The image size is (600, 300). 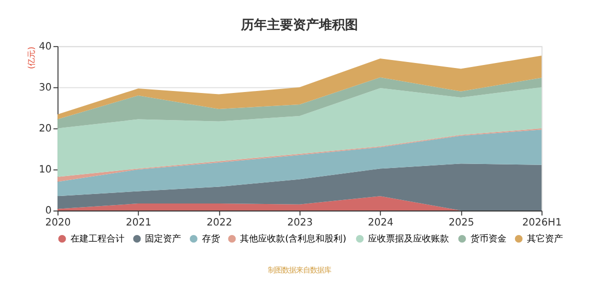 I want to click on y-tick-label: 20, so click(x=45, y=129).